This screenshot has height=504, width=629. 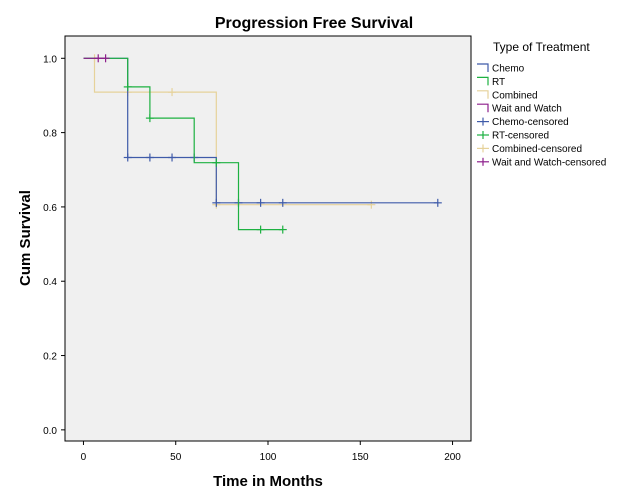 What do you see at coordinates (360, 457) in the screenshot?
I see `x-tick-label: 150` at bounding box center [360, 457].